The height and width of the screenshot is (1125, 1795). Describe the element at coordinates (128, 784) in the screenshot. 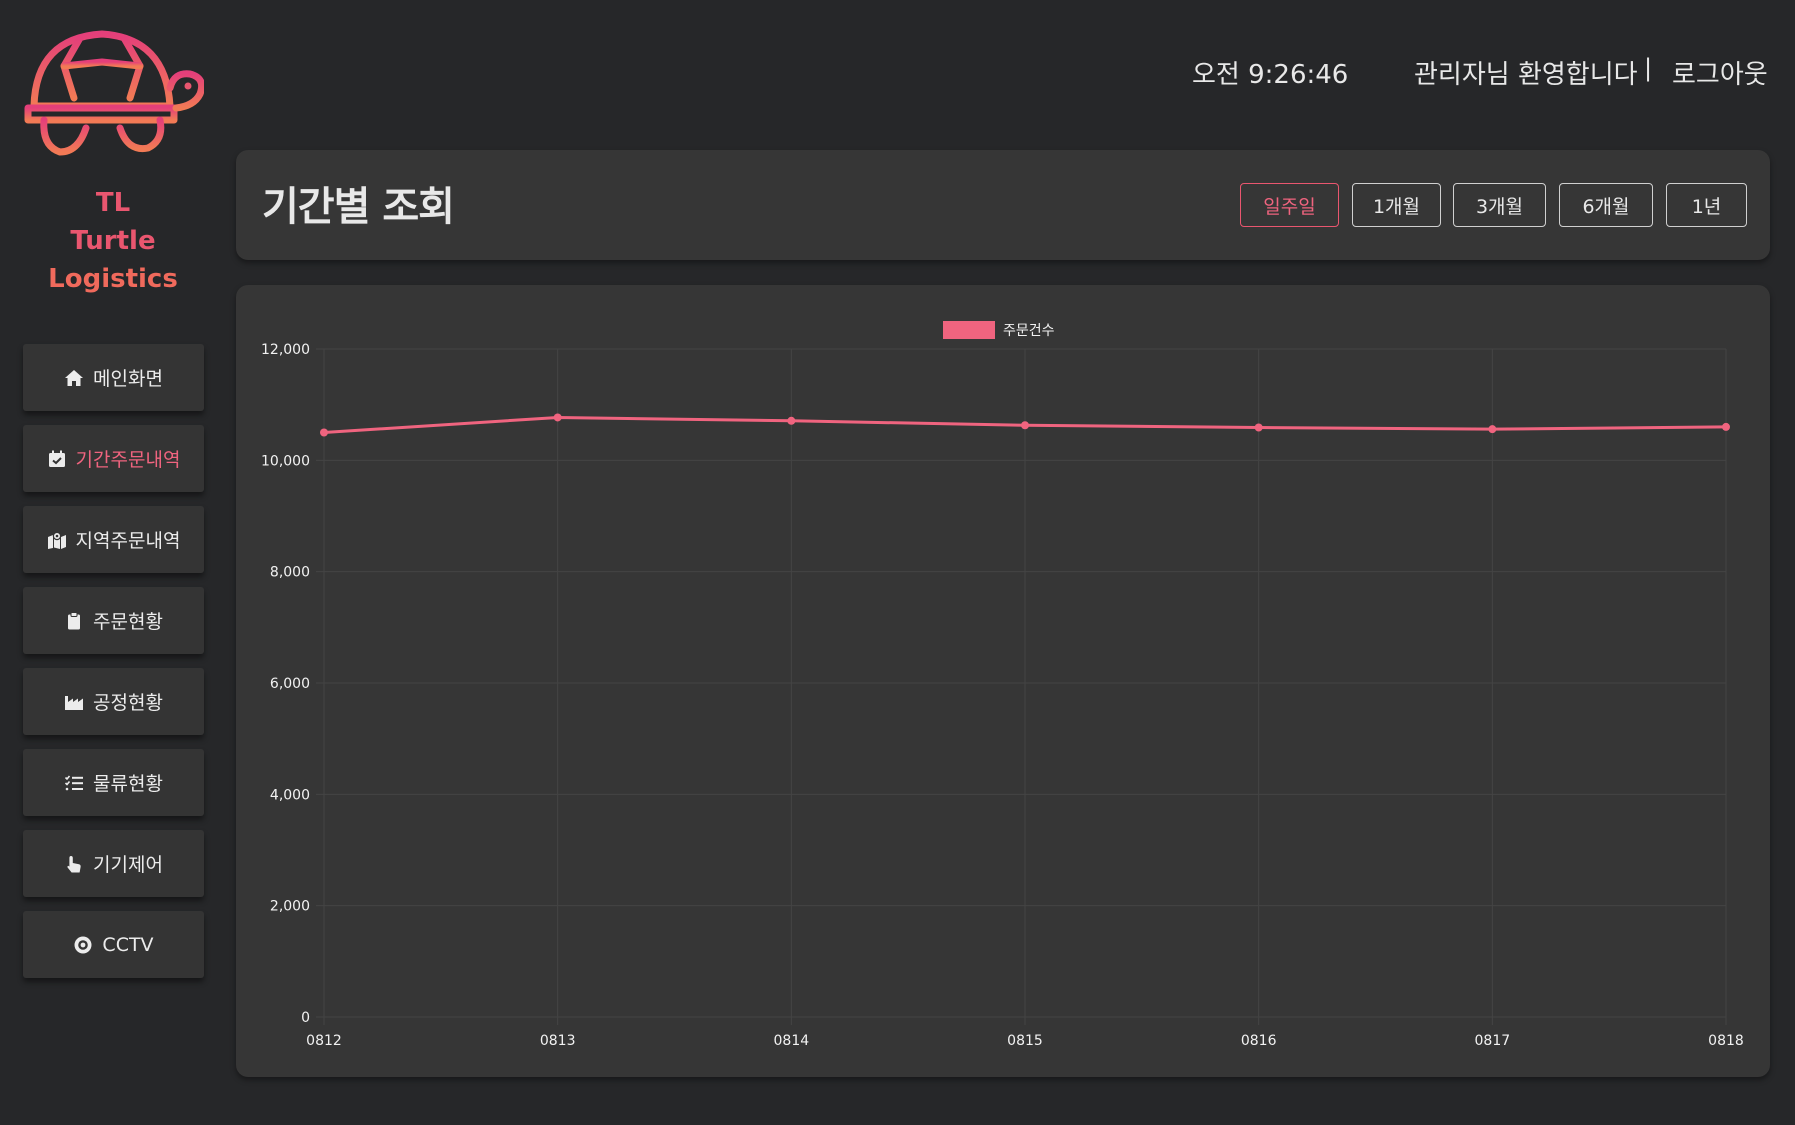

I see `sidebar-item-label: 물류현황` at that location.